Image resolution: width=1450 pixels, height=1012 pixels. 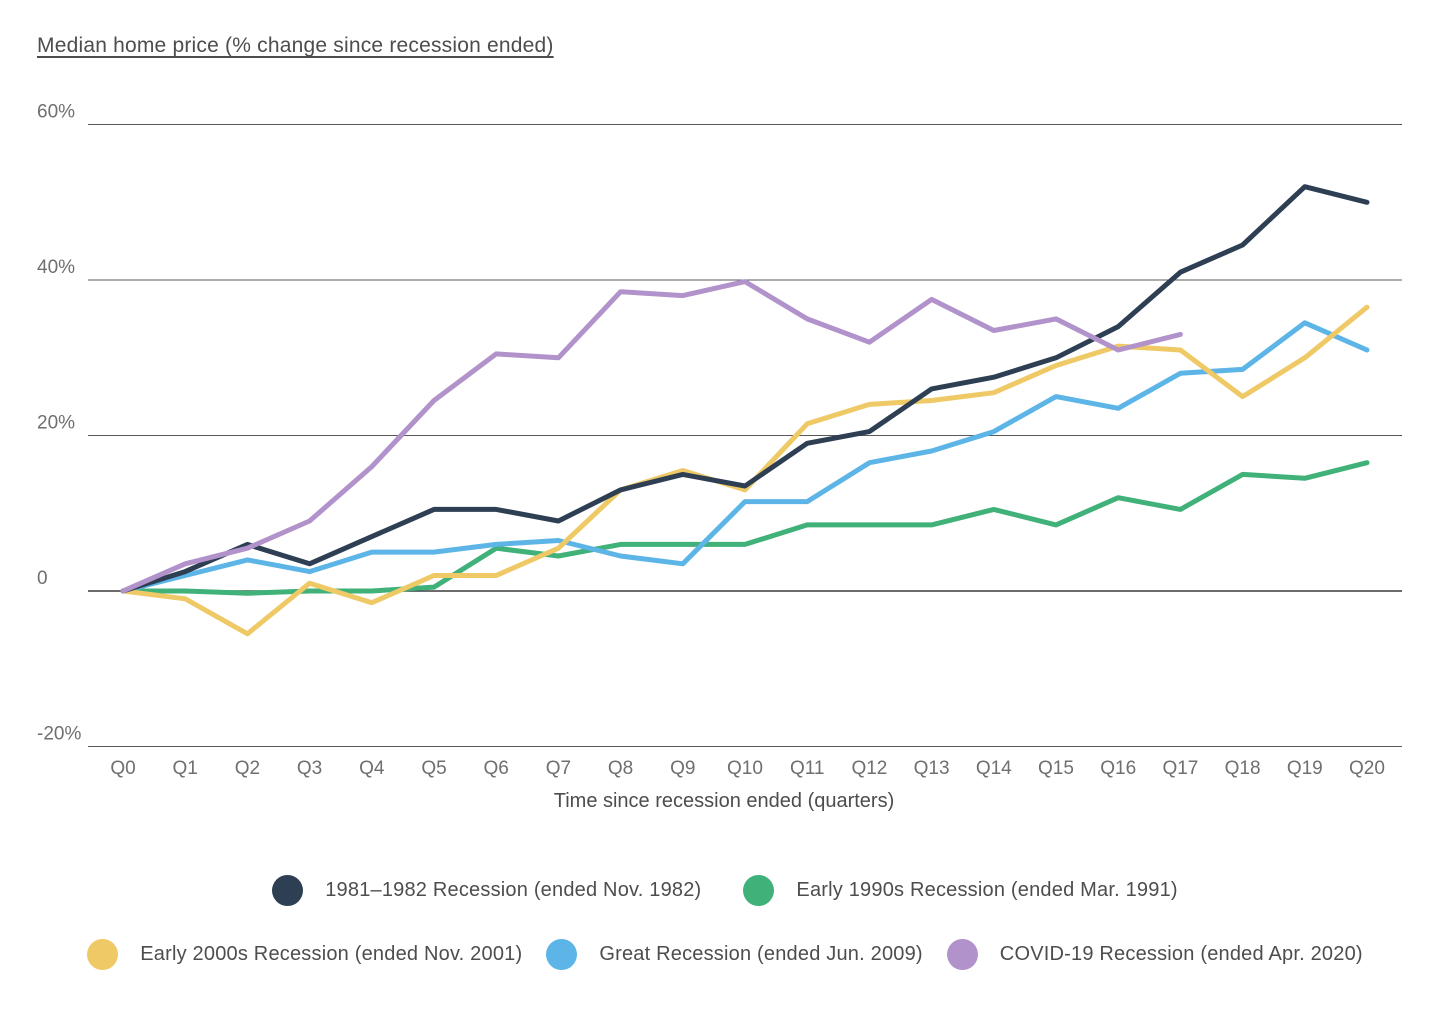 I want to click on x-tick-label-Q12: Q12, so click(x=869, y=768).